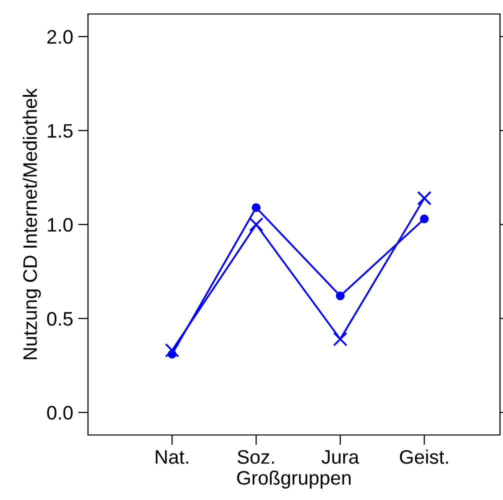 The height and width of the screenshot is (500, 503). Describe the element at coordinates (60, 225) in the screenshot. I see `y-tick-label: 1.0` at that location.